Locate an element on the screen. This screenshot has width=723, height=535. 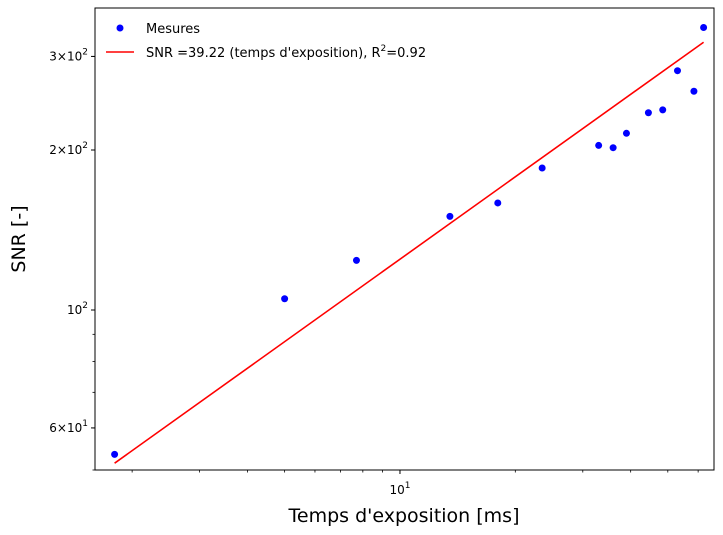
y-axis-ticks: 6×101 102 2×102 3×102 is located at coordinates (72, 259).